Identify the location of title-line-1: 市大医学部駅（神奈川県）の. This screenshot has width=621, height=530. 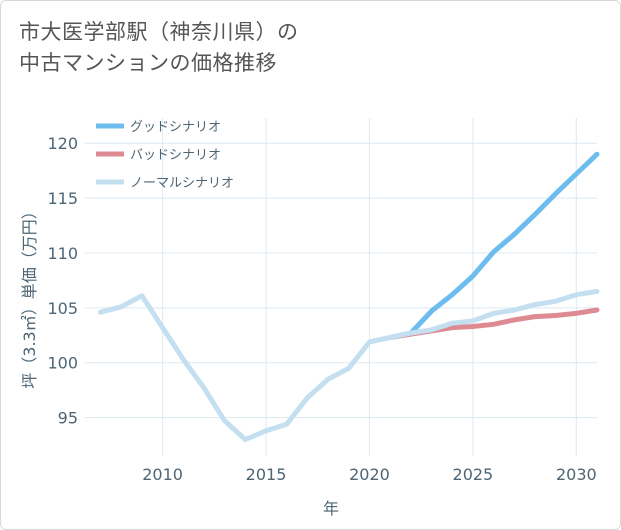
(159, 32).